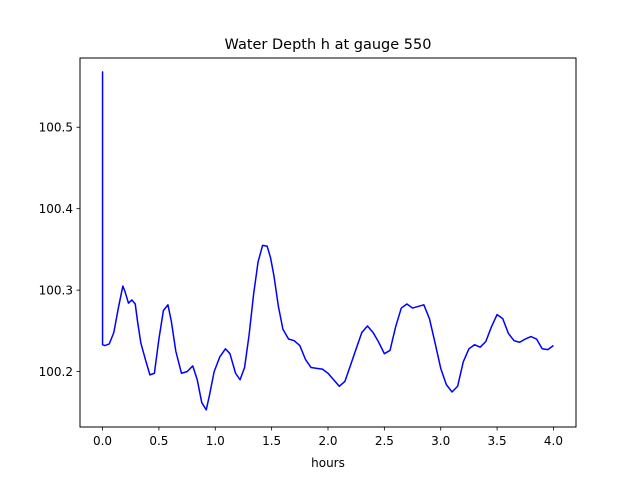 The image size is (640, 480). What do you see at coordinates (56, 372) in the screenshot?
I see `y-tick-label: 100.2` at bounding box center [56, 372].